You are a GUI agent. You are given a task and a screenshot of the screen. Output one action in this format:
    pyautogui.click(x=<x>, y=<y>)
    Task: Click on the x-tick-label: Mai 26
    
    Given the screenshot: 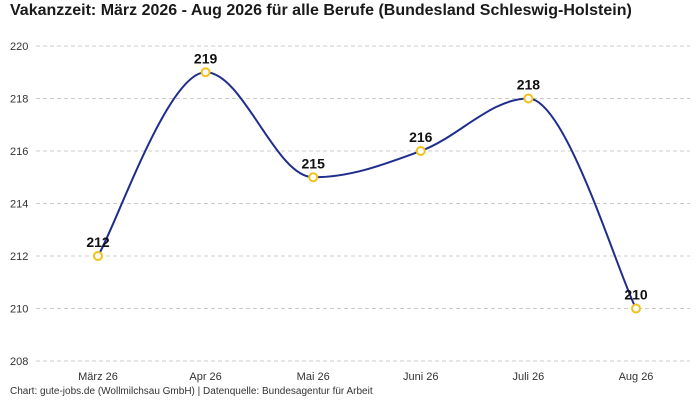 What is the action you would take?
    pyautogui.click(x=313, y=377)
    